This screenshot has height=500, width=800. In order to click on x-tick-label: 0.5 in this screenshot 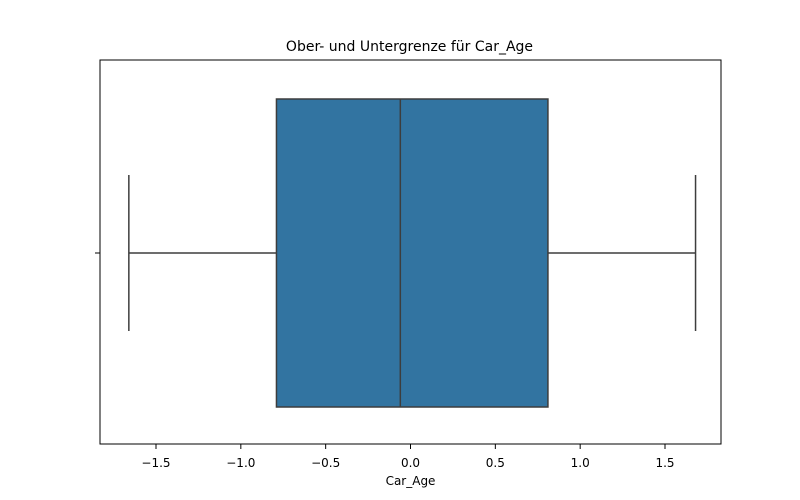, I will do `click(495, 463)`.